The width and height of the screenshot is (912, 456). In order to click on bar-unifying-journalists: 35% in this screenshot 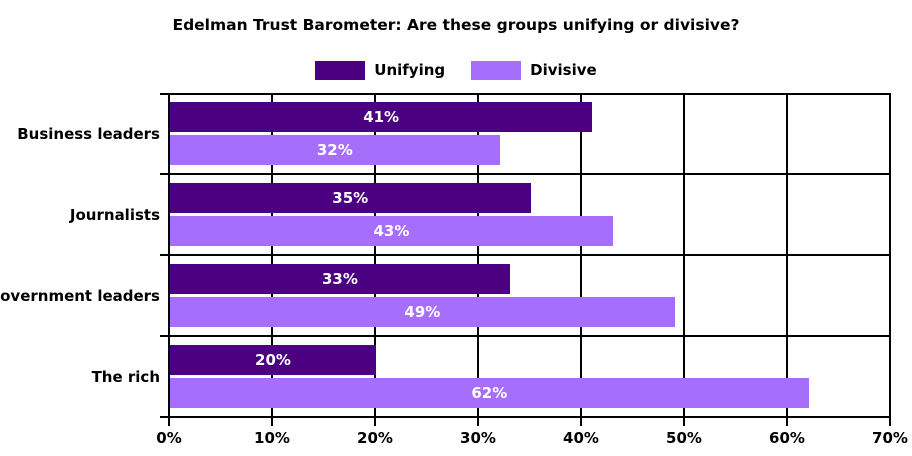, I will do `click(350, 198)`.